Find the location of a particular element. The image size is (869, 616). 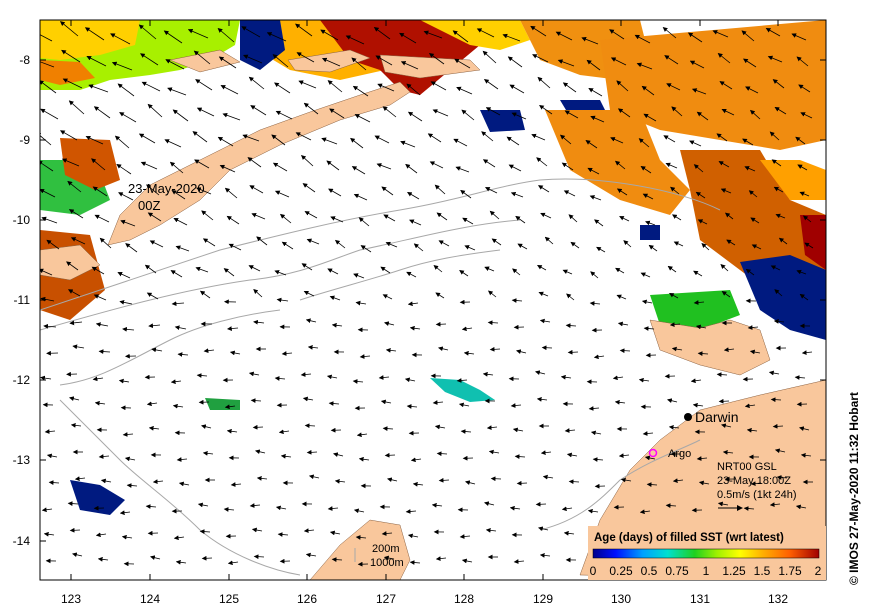

lon-tick-label: 129 is located at coordinates (543, 599).